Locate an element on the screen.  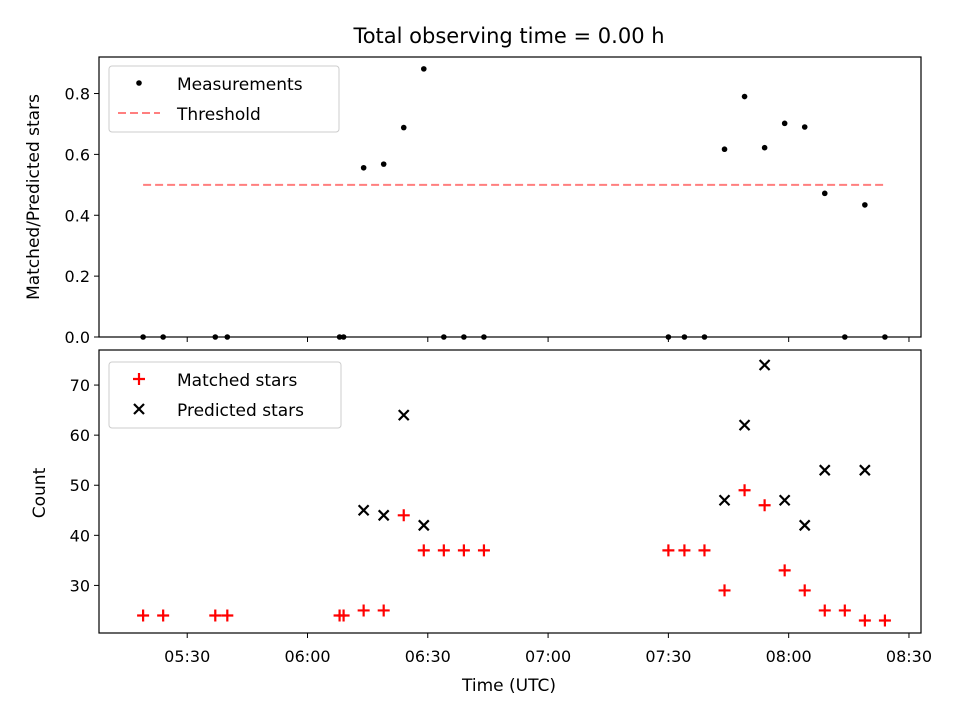
top-chart-title: Total observing time = 0.00 h is located at coordinates (508, 36).